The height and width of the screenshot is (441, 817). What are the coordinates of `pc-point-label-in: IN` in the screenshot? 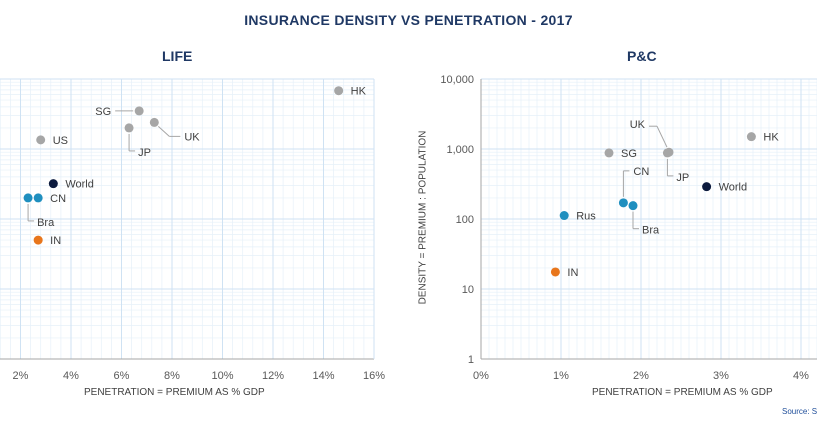 It's located at (572, 273).